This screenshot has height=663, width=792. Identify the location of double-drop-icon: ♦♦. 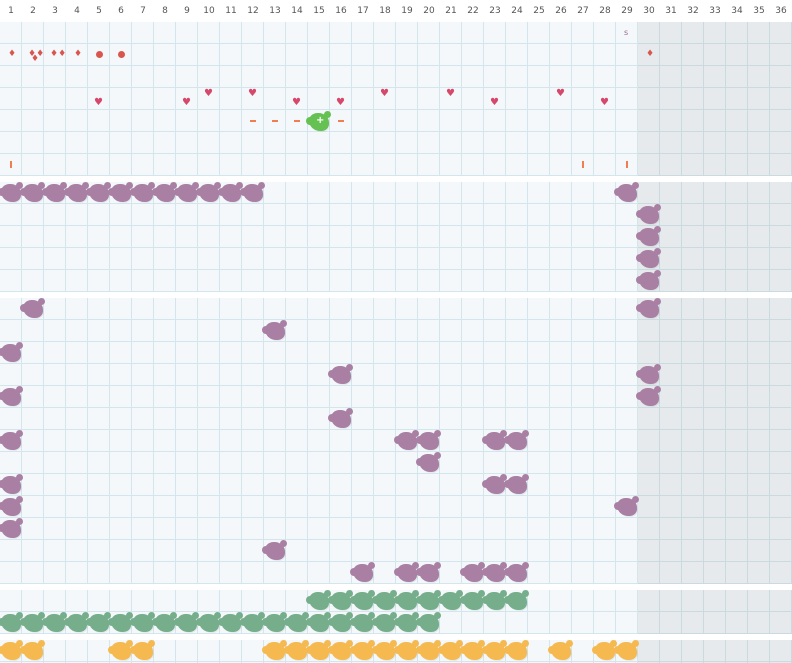
(58, 54).